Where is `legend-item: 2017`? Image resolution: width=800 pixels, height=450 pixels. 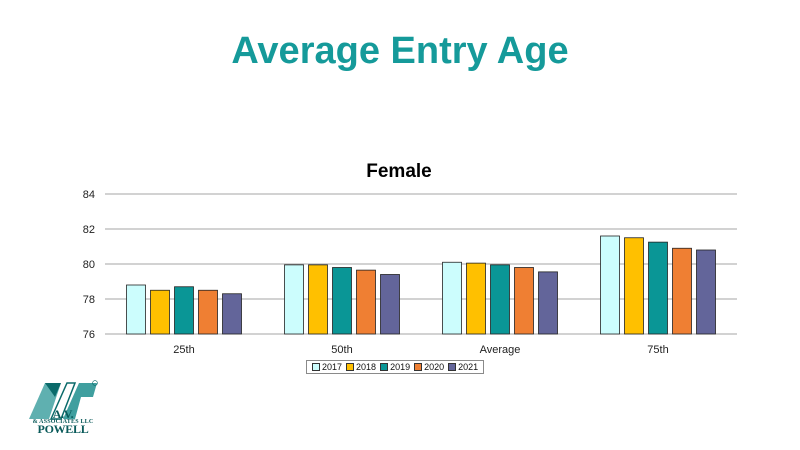 legend-item: 2017 is located at coordinates (327, 367).